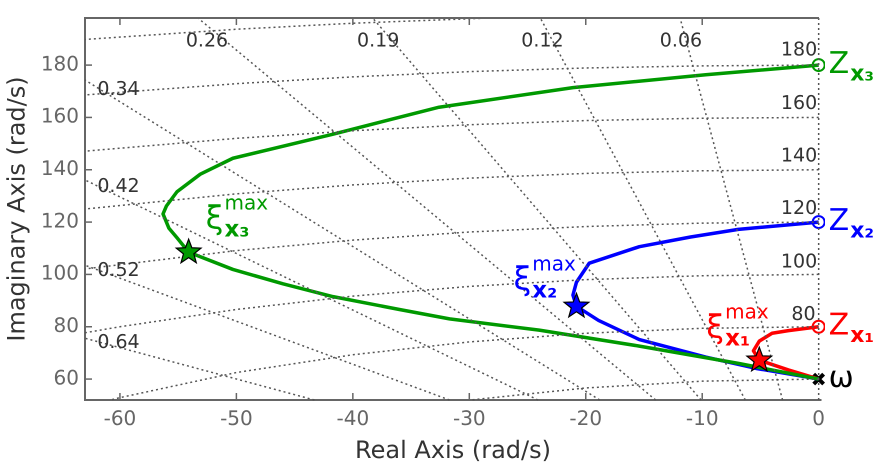  Describe the element at coordinates (118, 270) in the screenshot. I see `annotation: 0.52` at that location.